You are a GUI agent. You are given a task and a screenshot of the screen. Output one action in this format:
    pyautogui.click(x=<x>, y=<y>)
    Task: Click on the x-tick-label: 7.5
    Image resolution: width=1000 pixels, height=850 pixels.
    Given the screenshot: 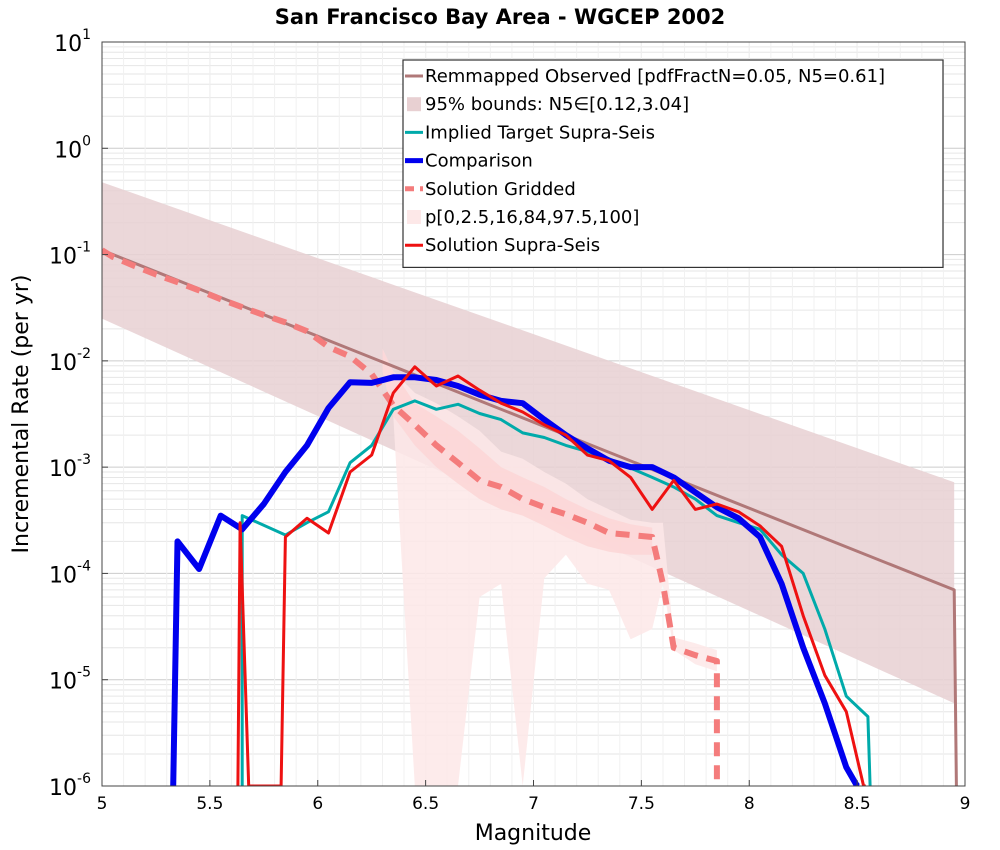 What is the action you would take?
    pyautogui.click(x=641, y=804)
    